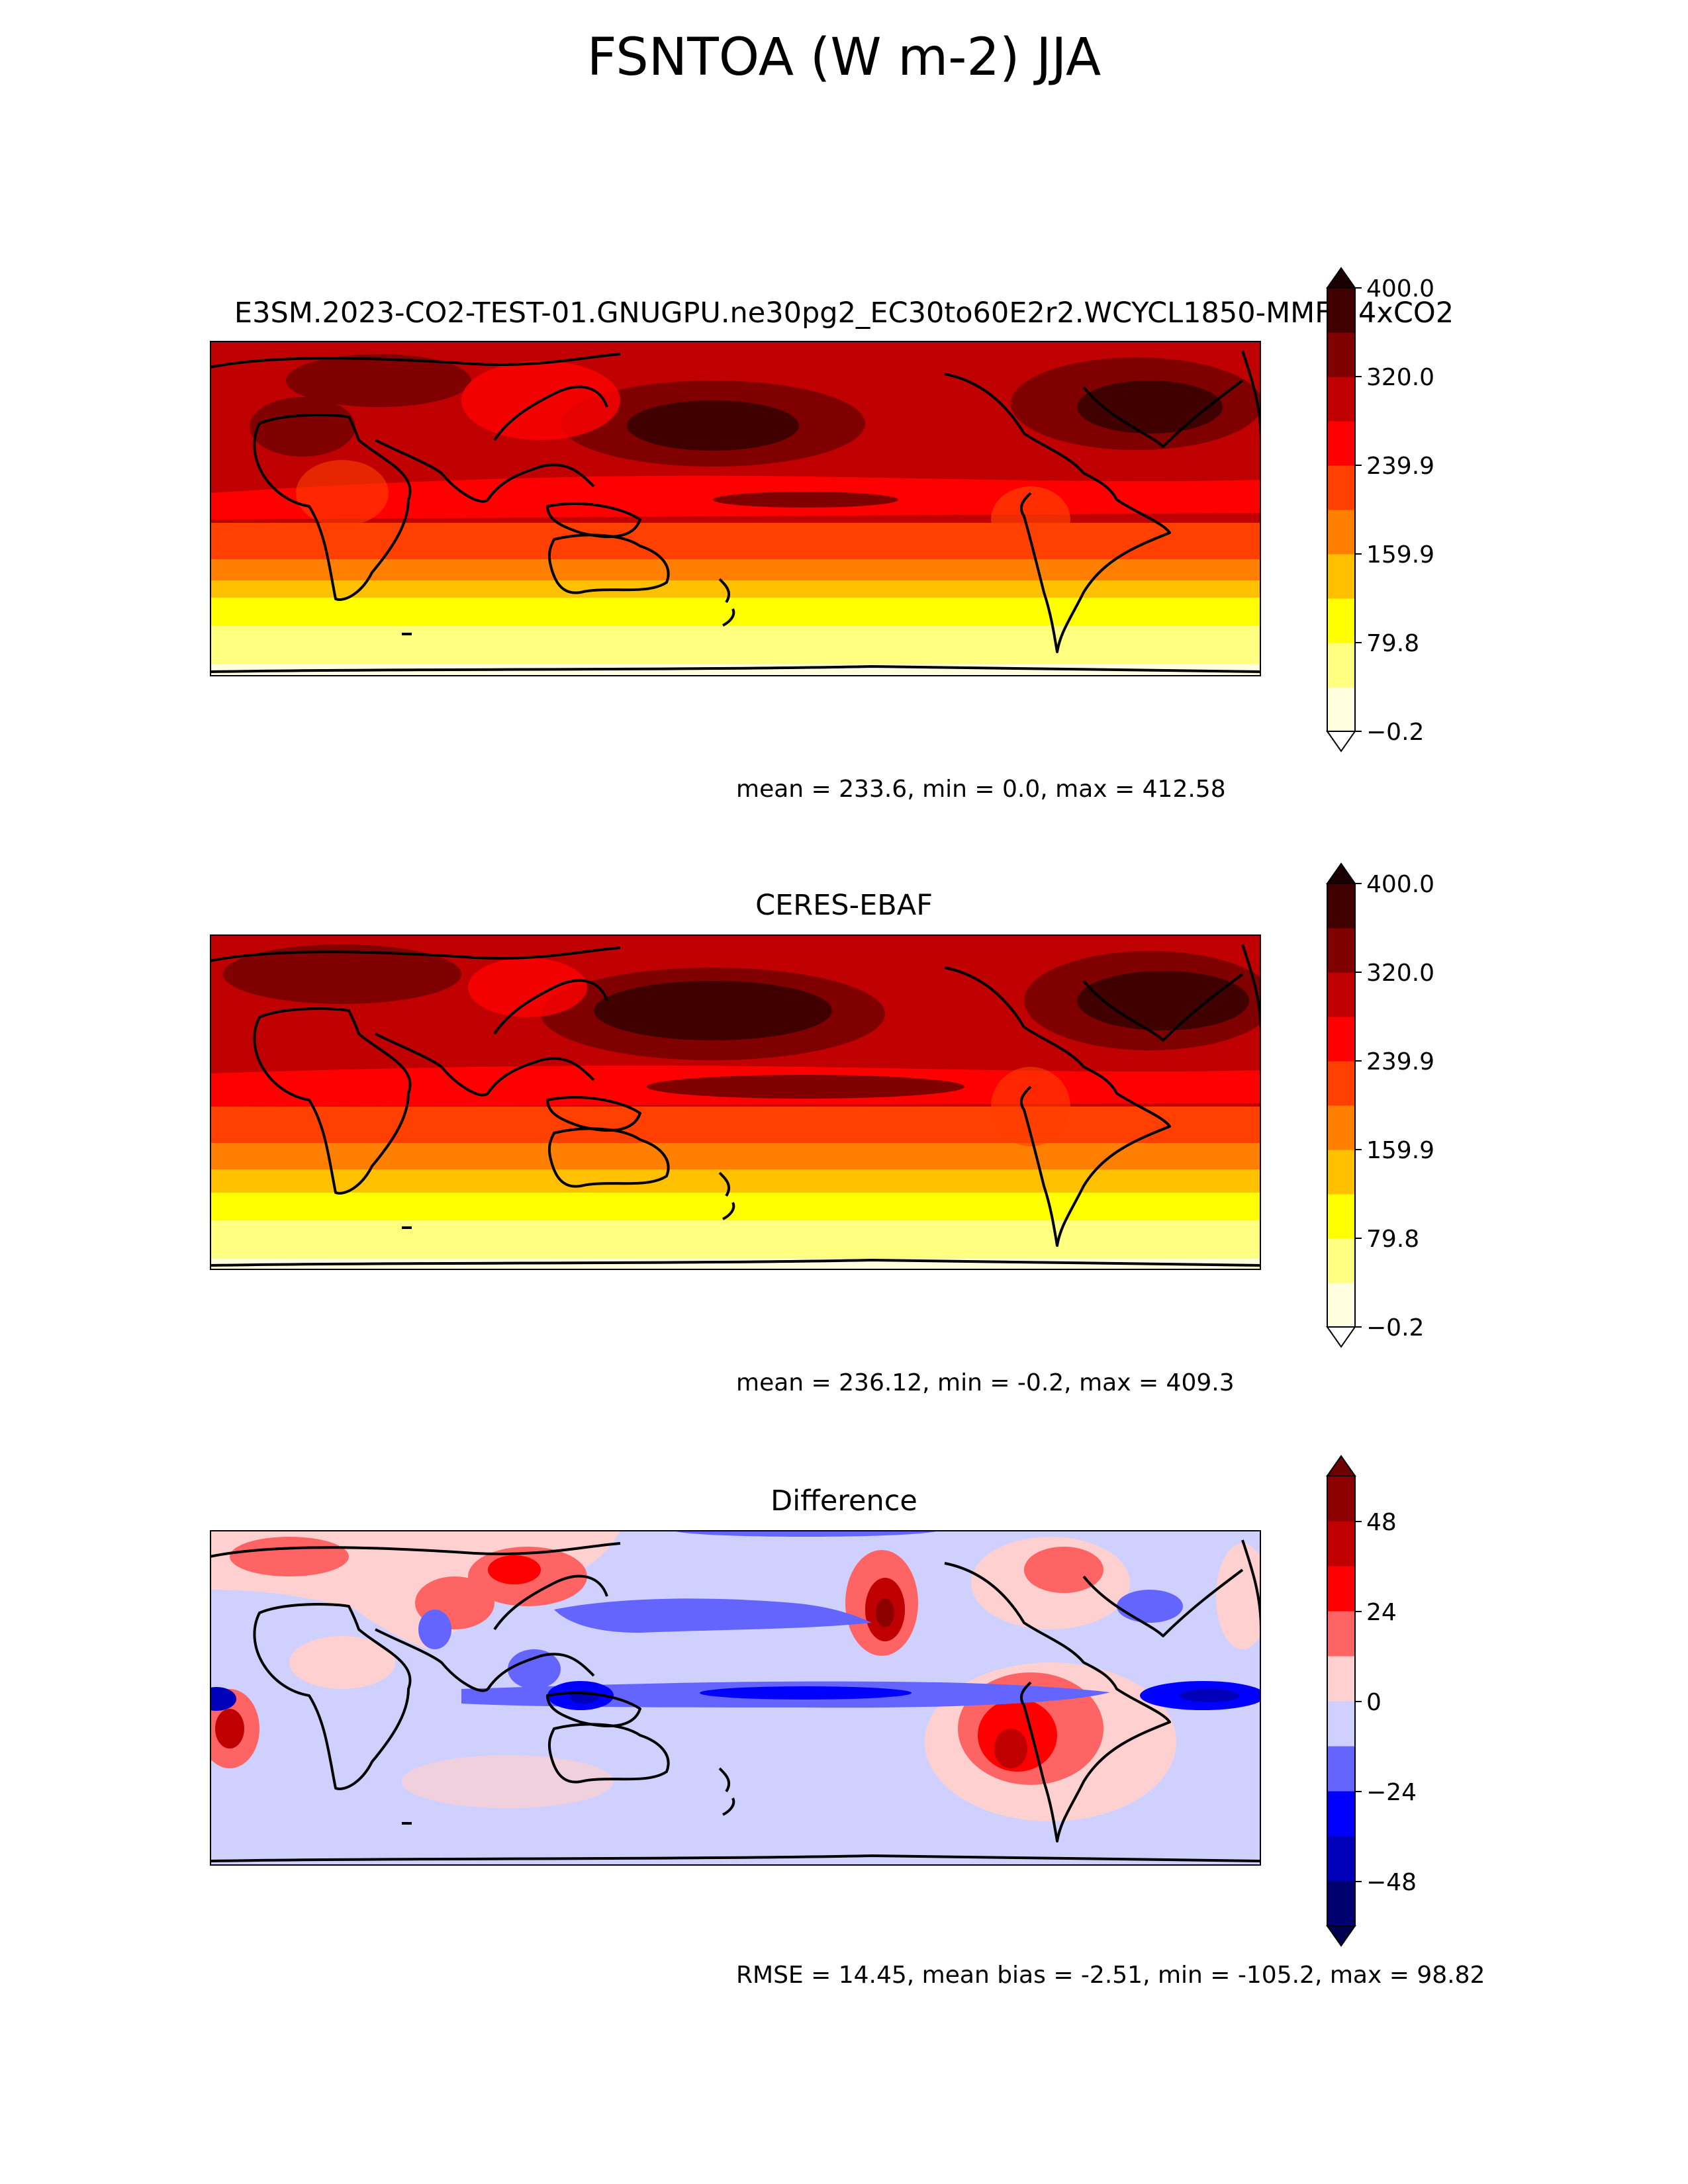  Describe the element at coordinates (1391, 1792) in the screenshot. I see `colorbar-tick-label: −24` at that location.